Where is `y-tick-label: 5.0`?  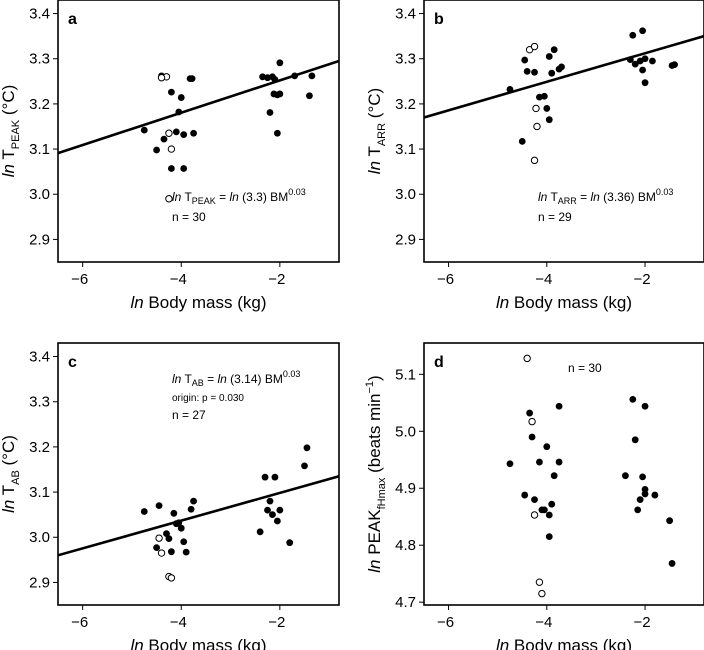
y-tick-label: 5.0 is located at coordinates (405, 431).